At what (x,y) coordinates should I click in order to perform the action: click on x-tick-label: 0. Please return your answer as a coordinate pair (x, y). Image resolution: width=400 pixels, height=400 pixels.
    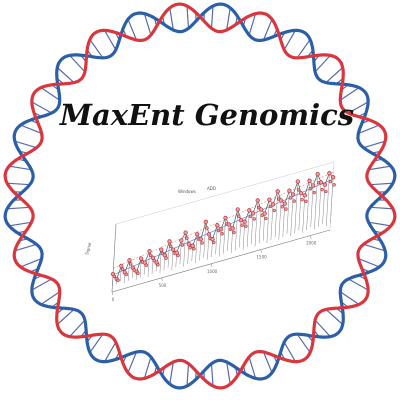
    Looking at the image, I should click on (113, 299).